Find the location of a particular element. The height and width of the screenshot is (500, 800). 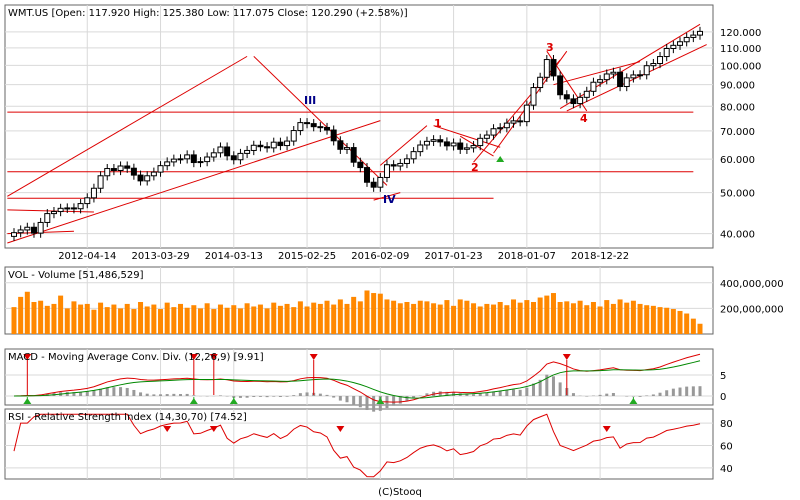

x-tick-label: 2018-12-22 is located at coordinates (600, 256).